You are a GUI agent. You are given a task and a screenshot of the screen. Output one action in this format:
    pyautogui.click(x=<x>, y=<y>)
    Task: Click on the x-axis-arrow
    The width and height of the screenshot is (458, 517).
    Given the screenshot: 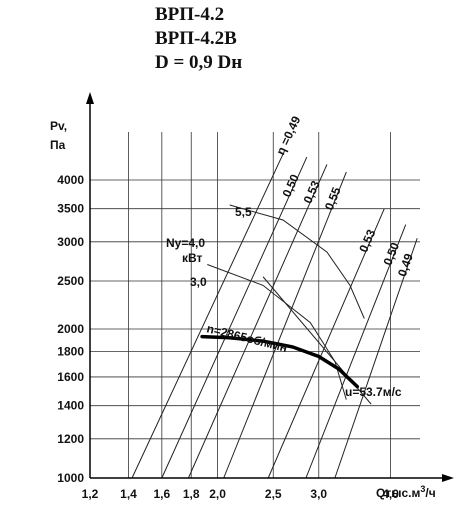 What is the action you would take?
    pyautogui.click(x=448, y=478)
    